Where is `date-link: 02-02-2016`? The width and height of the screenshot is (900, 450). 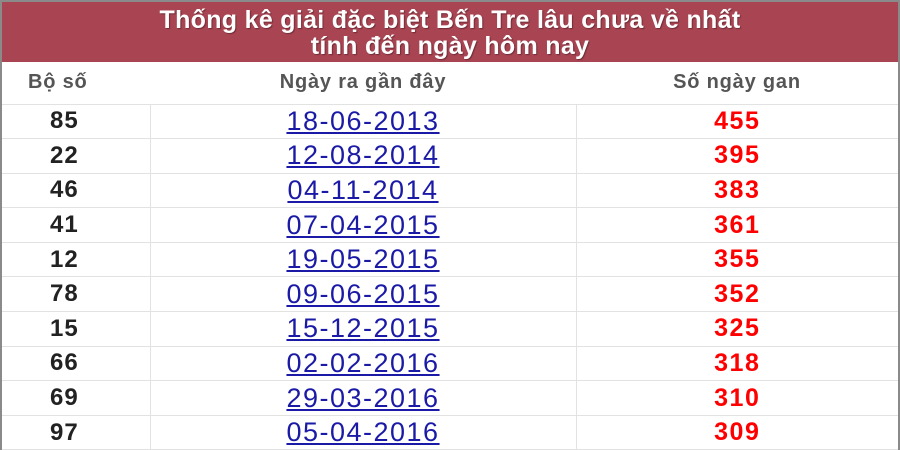 date-link: 02-02-2016 is located at coordinates (363, 362).